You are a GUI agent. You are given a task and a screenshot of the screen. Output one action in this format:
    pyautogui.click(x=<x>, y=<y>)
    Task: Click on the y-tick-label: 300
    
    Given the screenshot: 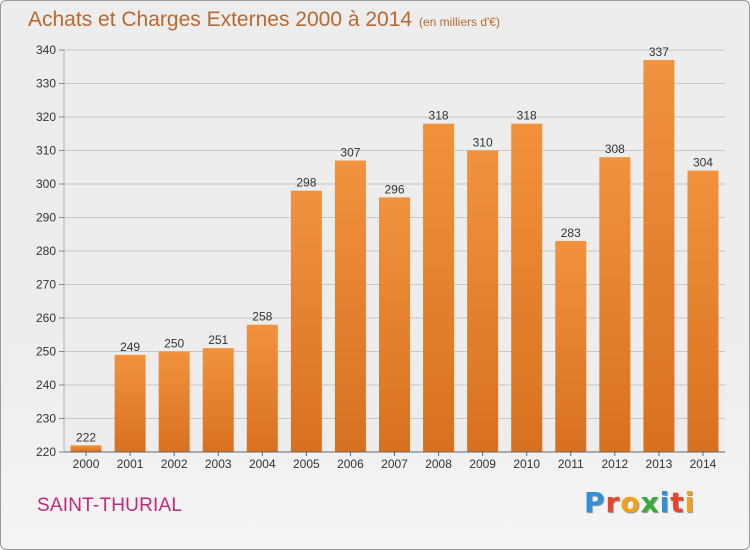 What is the action you would take?
    pyautogui.click(x=46, y=184)
    